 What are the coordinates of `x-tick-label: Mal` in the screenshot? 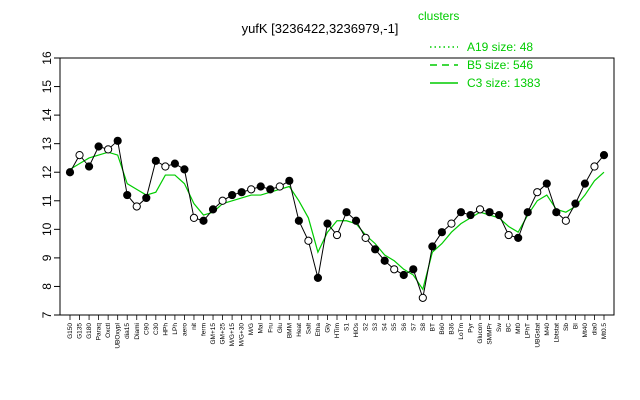 It's located at (261, 327).